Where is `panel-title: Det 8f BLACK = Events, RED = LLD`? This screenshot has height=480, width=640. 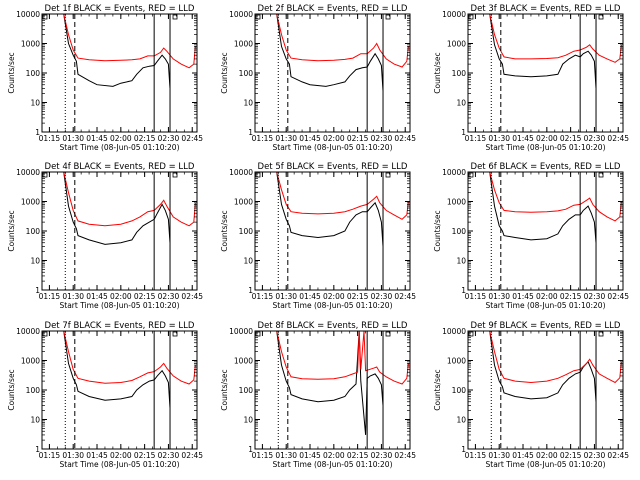 panel-title: Det 8f BLACK = Events, RED = LLD is located at coordinates (333, 326).